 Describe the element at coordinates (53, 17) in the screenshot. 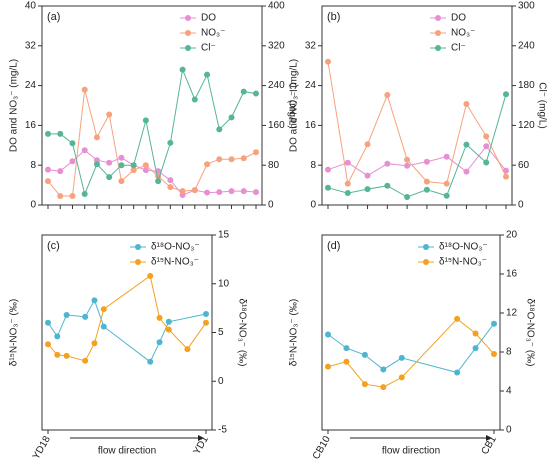

I see `panel-label: (a)` at that location.